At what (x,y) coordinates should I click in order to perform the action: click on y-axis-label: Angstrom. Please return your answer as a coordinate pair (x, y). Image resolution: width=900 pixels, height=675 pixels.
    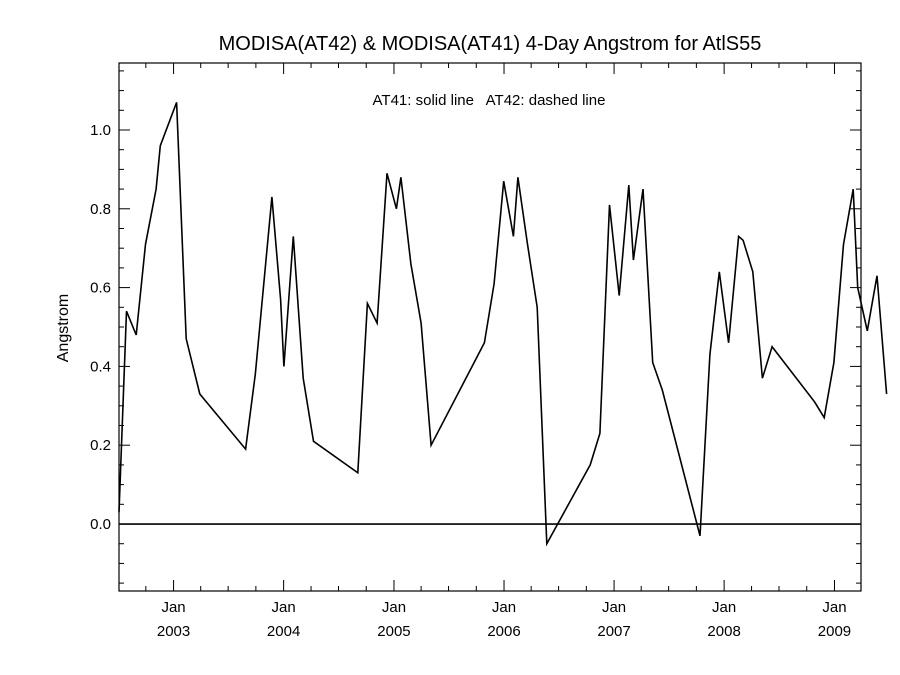
    Looking at the image, I should click on (63, 328).